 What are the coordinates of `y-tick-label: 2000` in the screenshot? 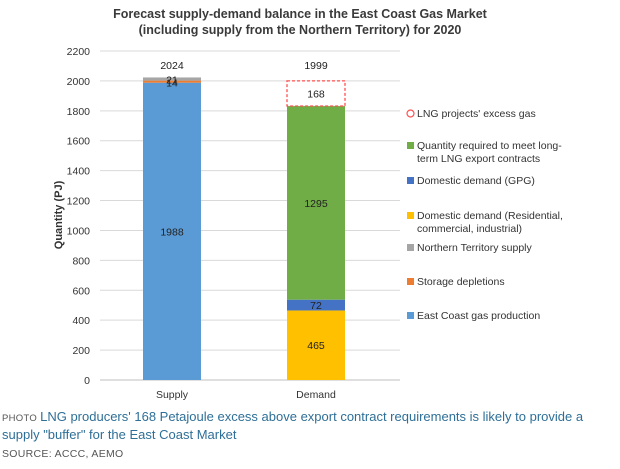 It's located at (79, 82).